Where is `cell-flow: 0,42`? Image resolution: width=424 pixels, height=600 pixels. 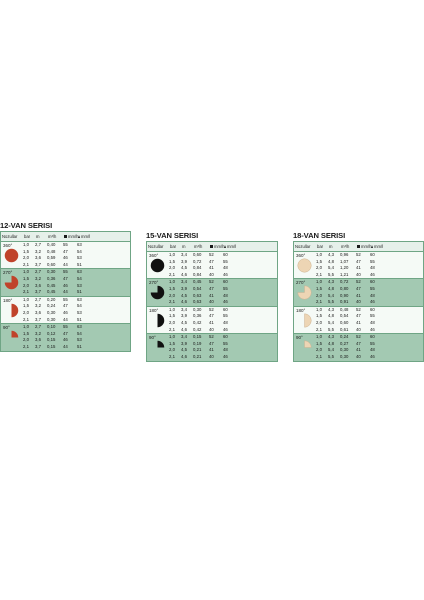
cell-flow: 0,42 is located at coordinates (197, 322).